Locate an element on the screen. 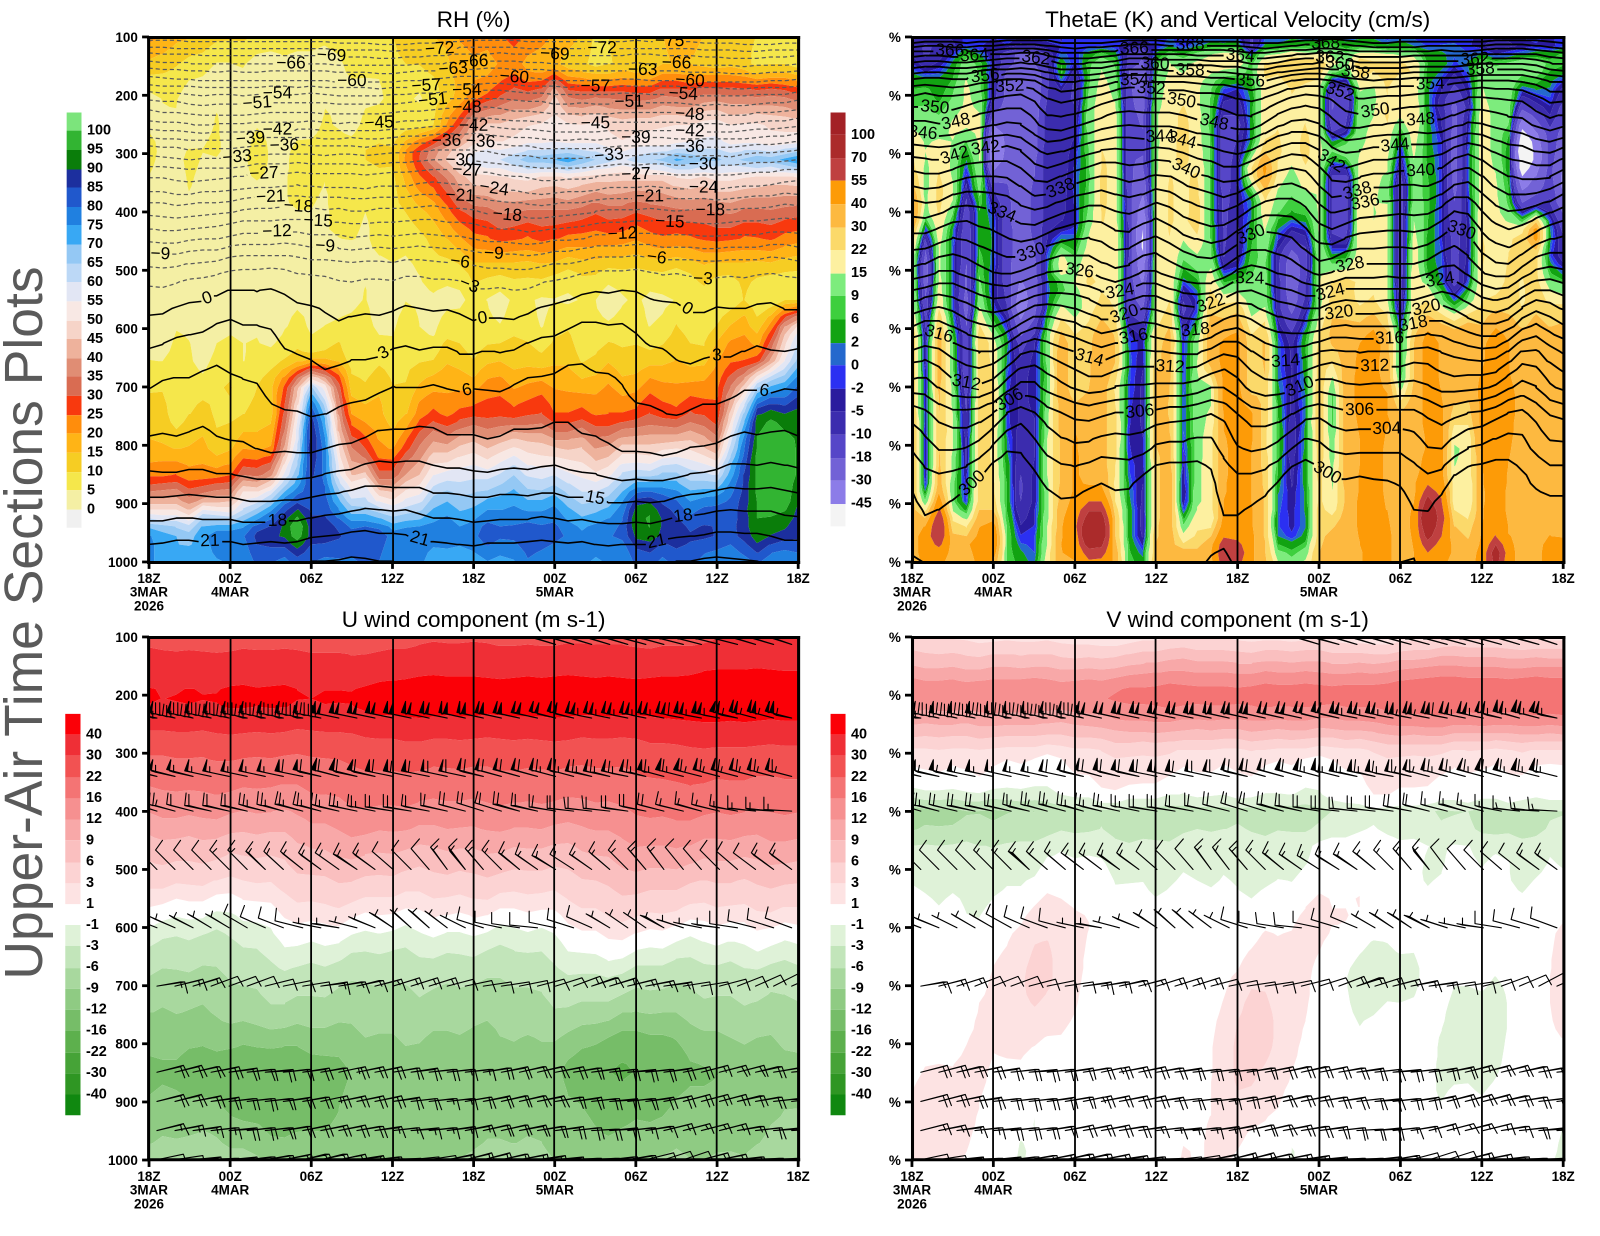 Image resolution: width=1600 pixels, height=1236 pixels. svg-text: 5 is located at coordinates (91, 490).